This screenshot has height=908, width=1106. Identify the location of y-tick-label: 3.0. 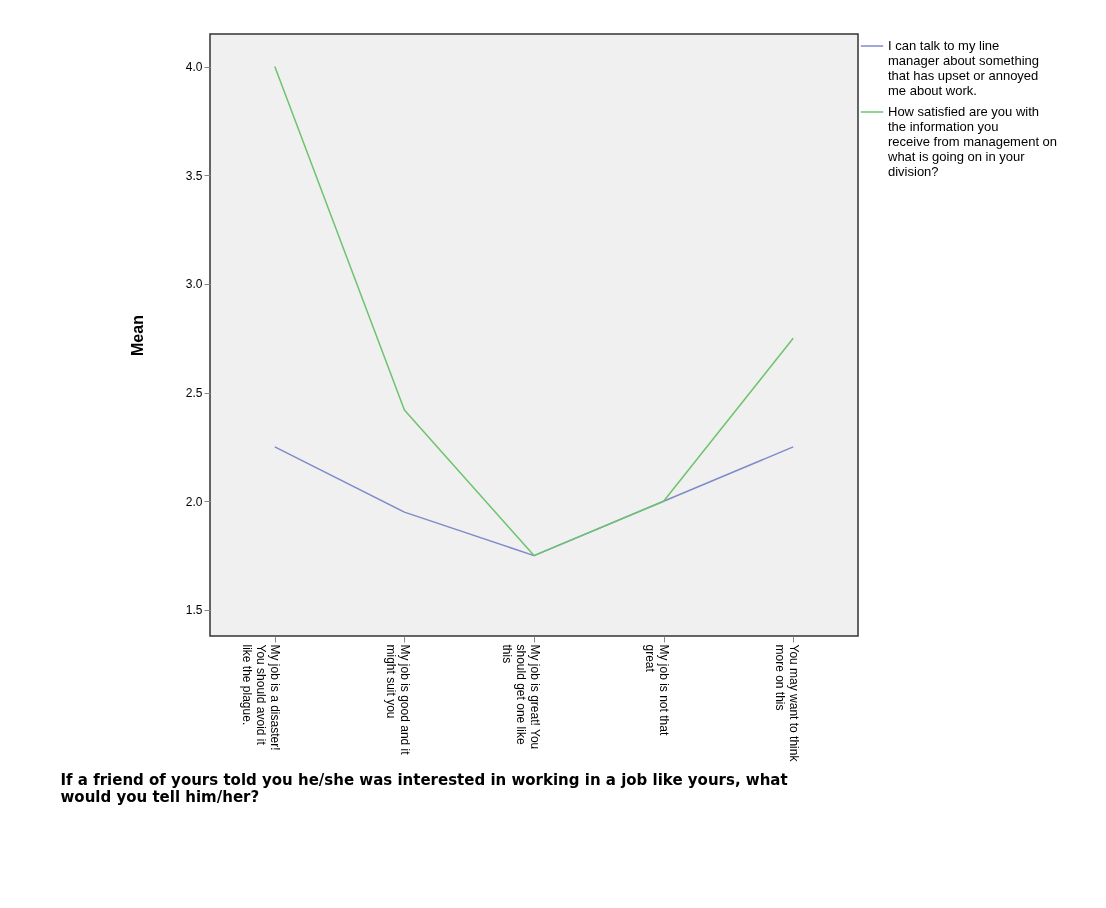
(194, 284).